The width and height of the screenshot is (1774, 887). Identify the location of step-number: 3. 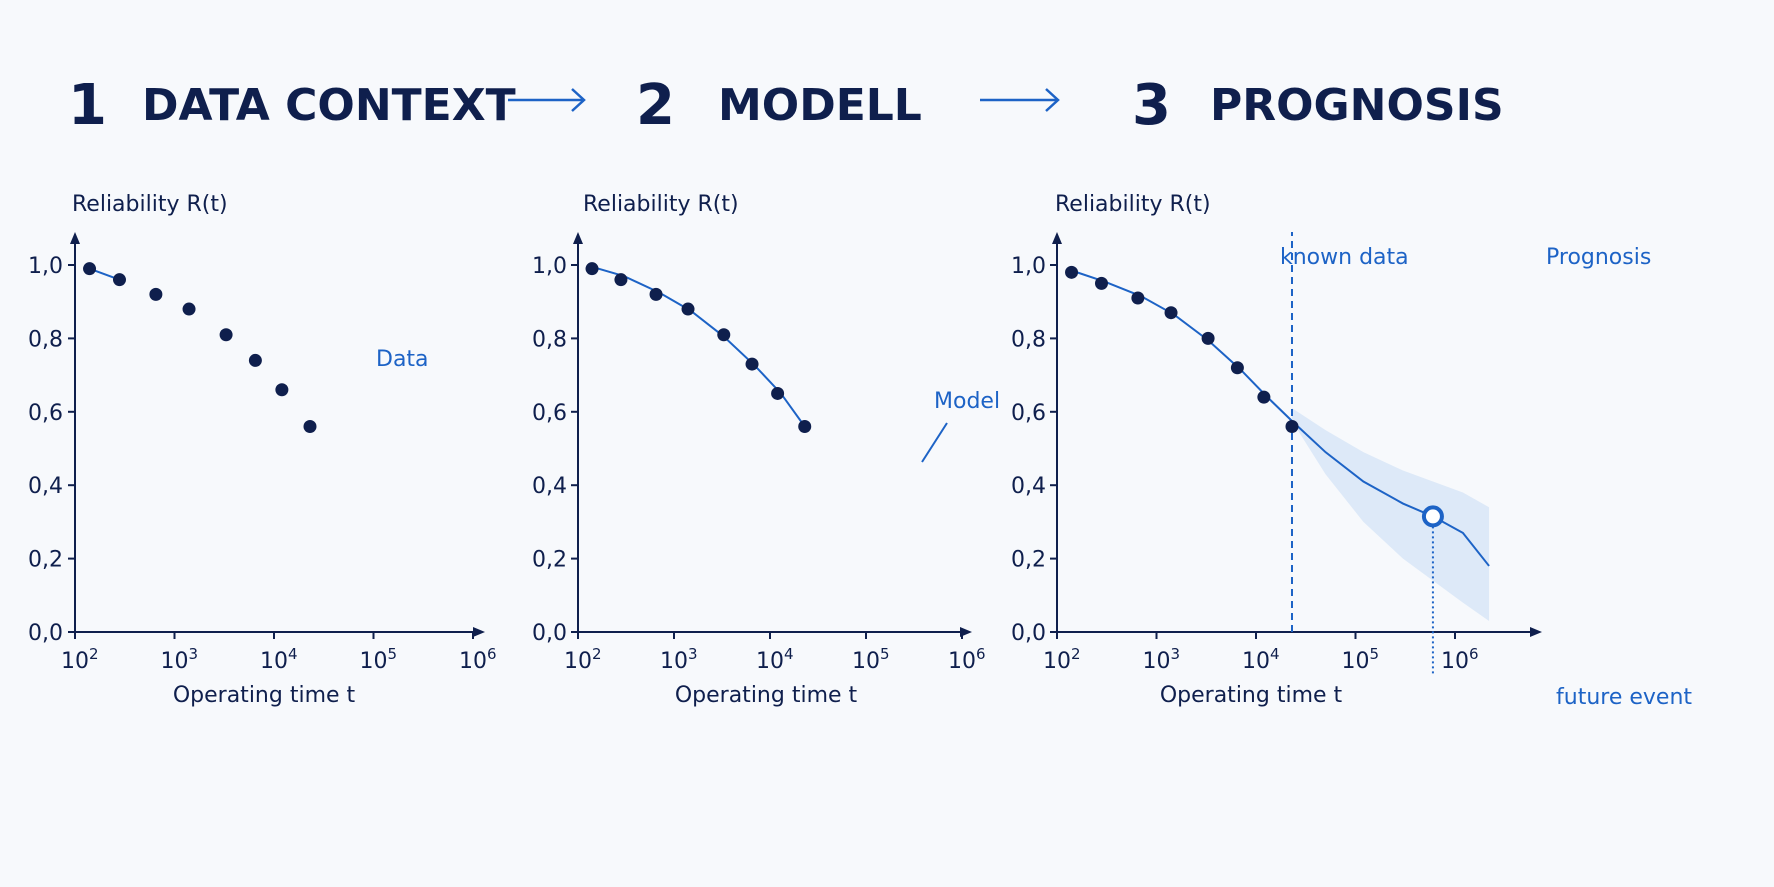
(1151, 105).